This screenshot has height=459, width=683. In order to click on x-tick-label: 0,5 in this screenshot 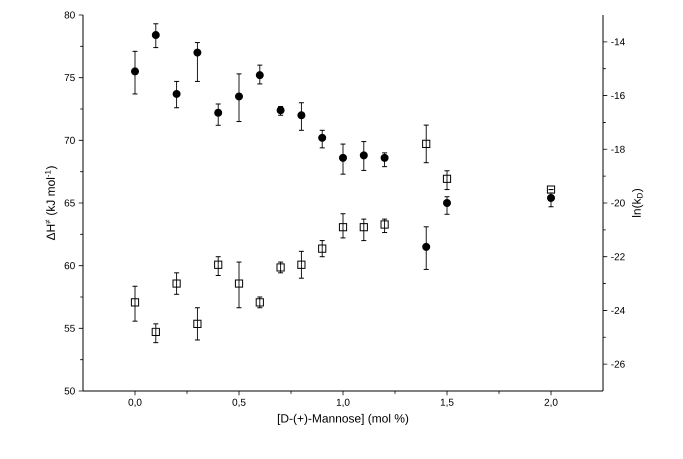, I will do `click(239, 403)`.